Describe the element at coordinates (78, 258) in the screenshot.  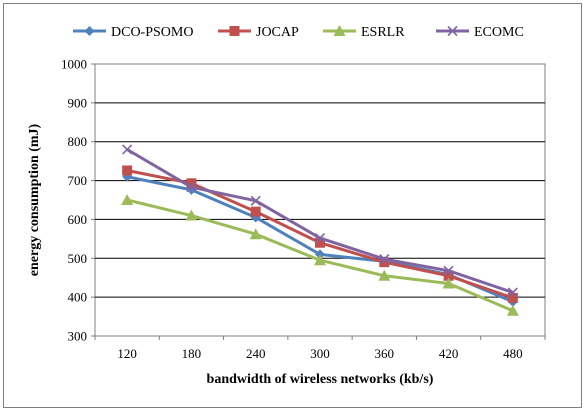
I see `y-tick-label: 500` at that location.